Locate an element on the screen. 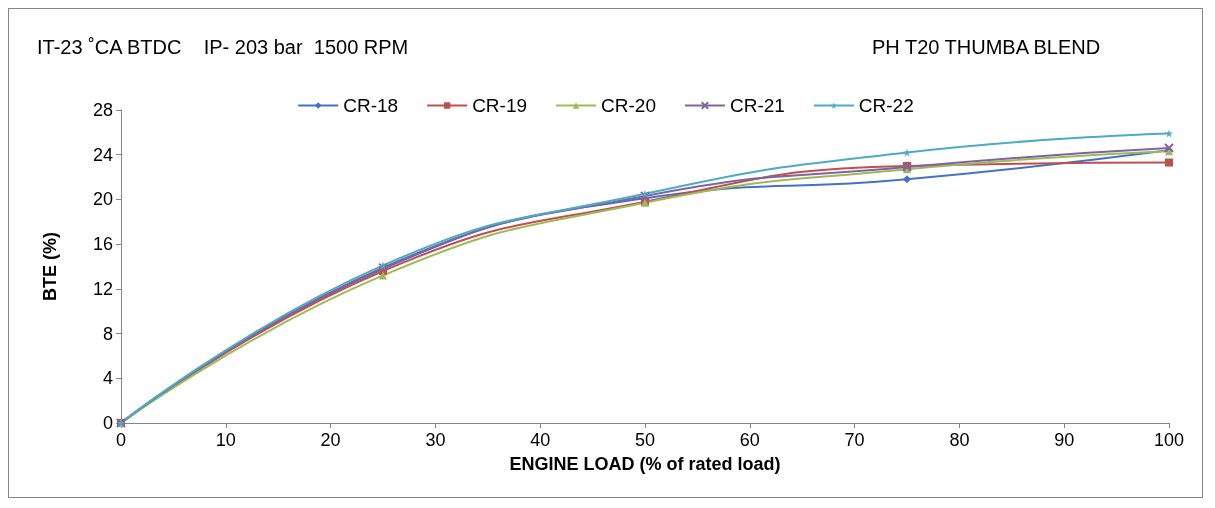  y-tick-label: 20 is located at coordinates (102, 199).